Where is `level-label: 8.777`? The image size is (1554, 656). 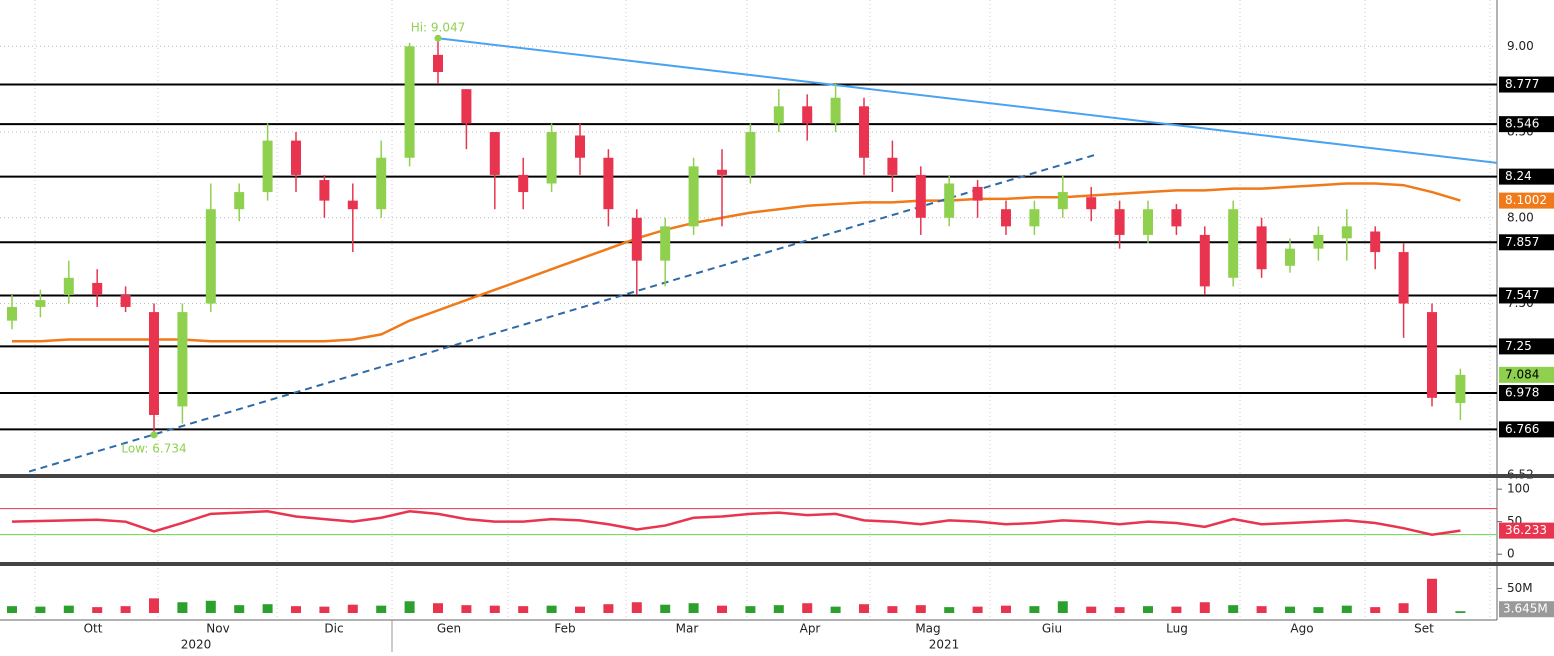
level-label: 8.777 is located at coordinates (1522, 84).